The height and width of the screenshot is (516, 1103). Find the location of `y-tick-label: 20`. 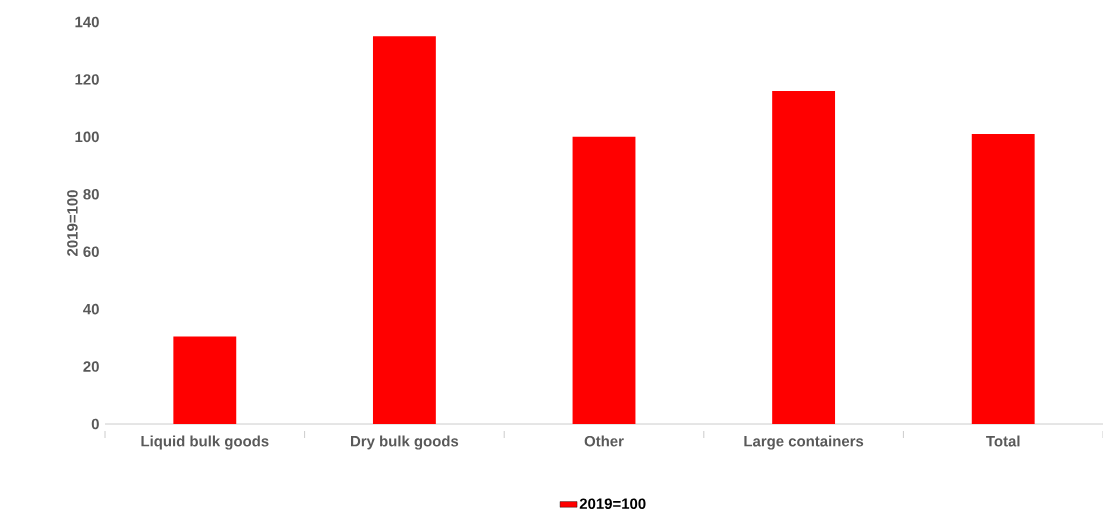

y-tick-label: 20 is located at coordinates (91, 366).